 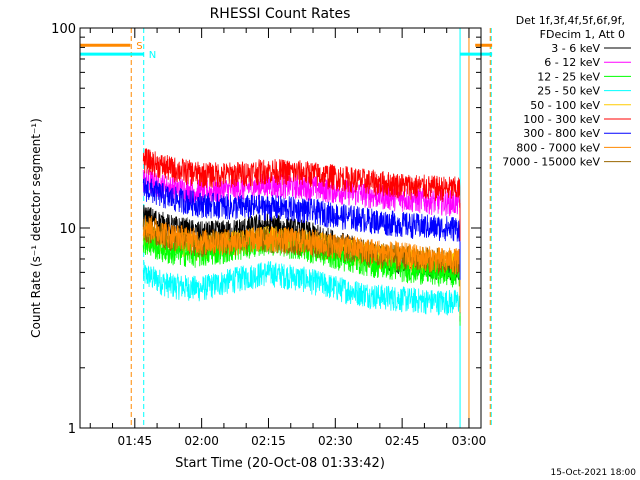 What do you see at coordinates (280, 463) in the screenshot?
I see `x-axis-label: Start Time (20-Oct-08 01:33:42)` at bounding box center [280, 463].